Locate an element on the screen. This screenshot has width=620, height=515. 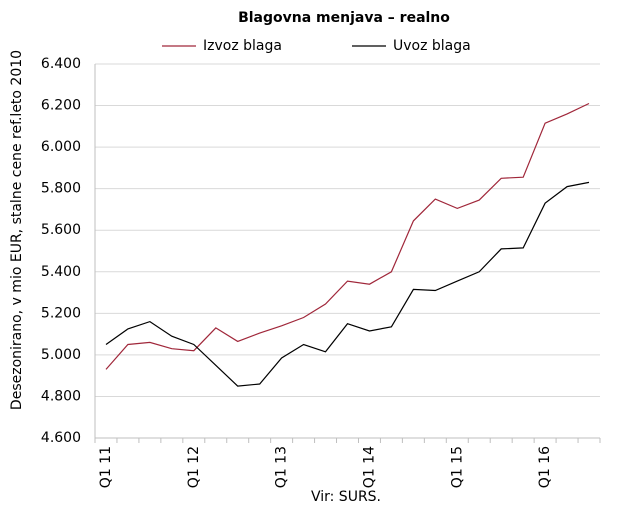
x-tick-label: Q1 14 is located at coordinates (369, 467).